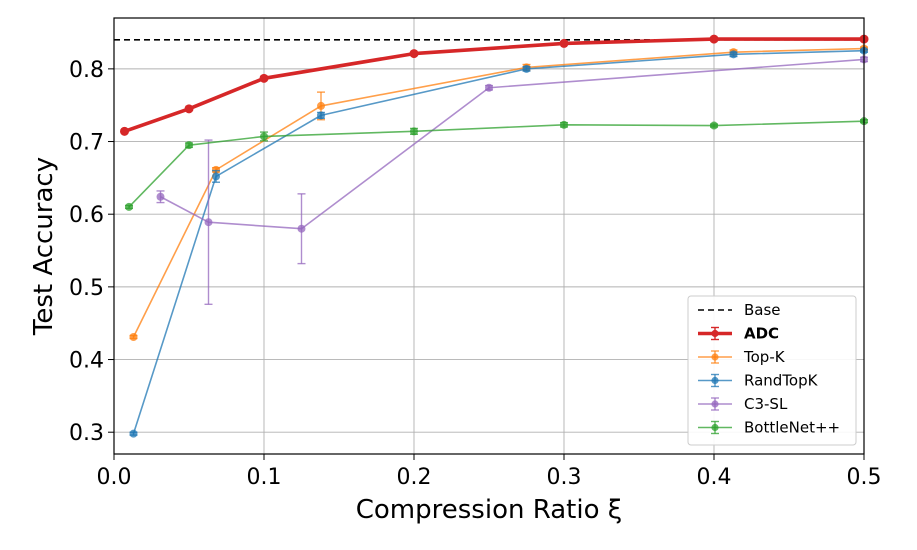  I want to click on x-axis-label: Compression Ratio ξ, so click(489, 510).